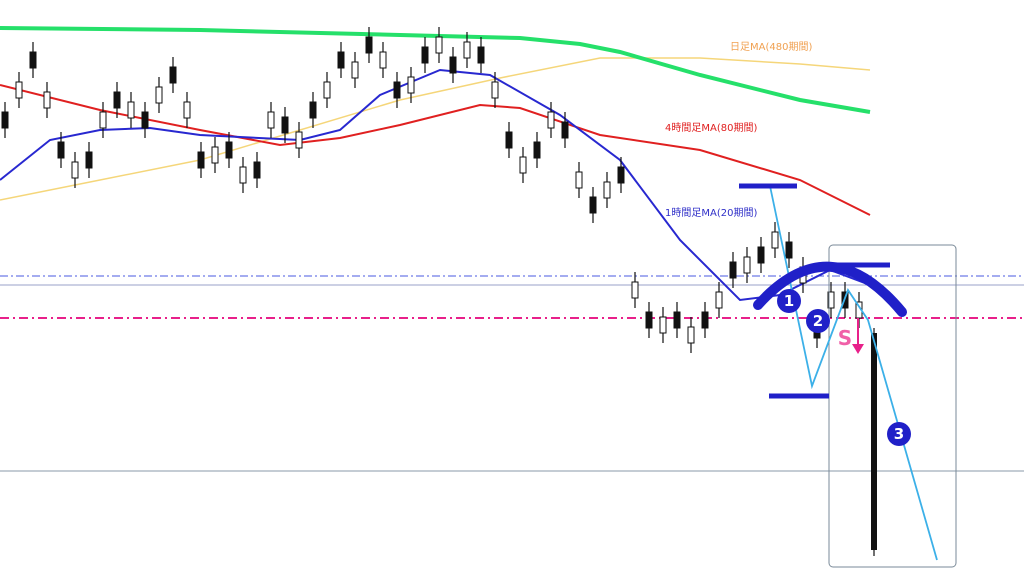 The width and height of the screenshot is (1024, 576). I want to click on focus-box, so click(892, 406).